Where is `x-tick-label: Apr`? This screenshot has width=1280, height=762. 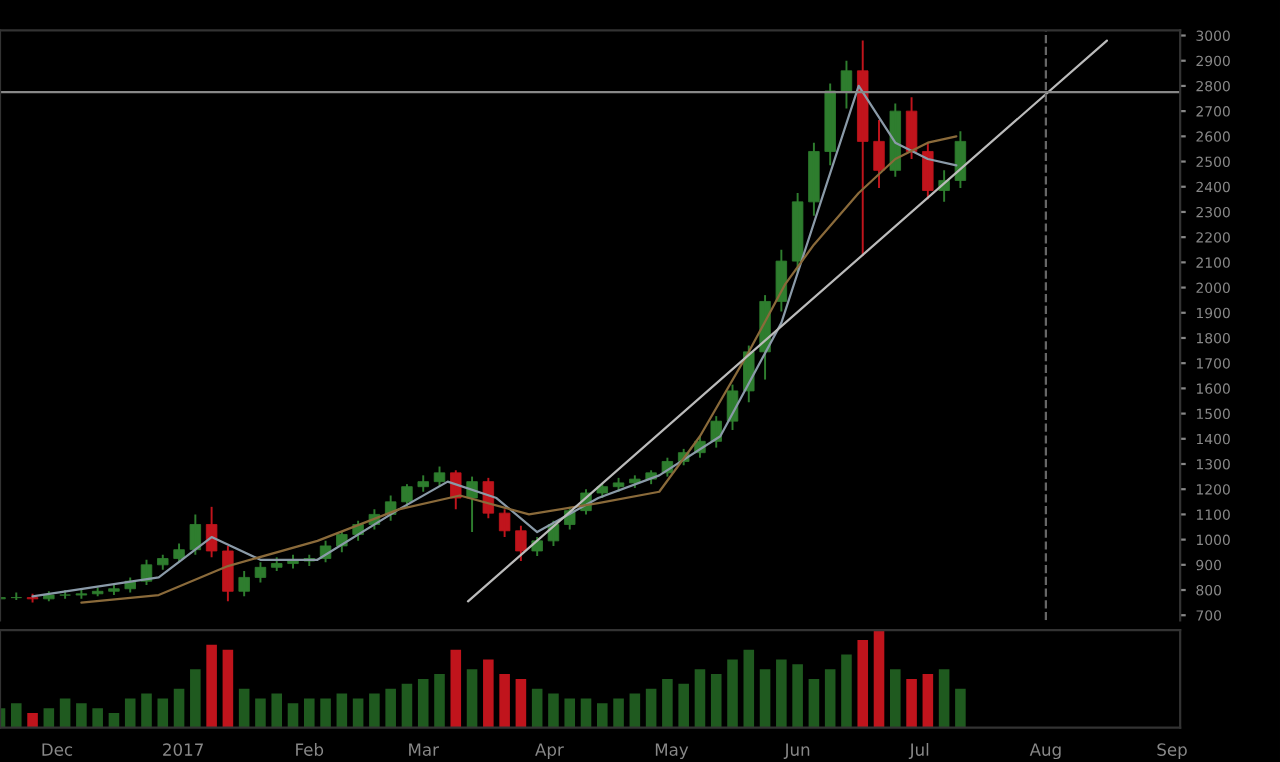
x-tick-label: Apr is located at coordinates (549, 751).